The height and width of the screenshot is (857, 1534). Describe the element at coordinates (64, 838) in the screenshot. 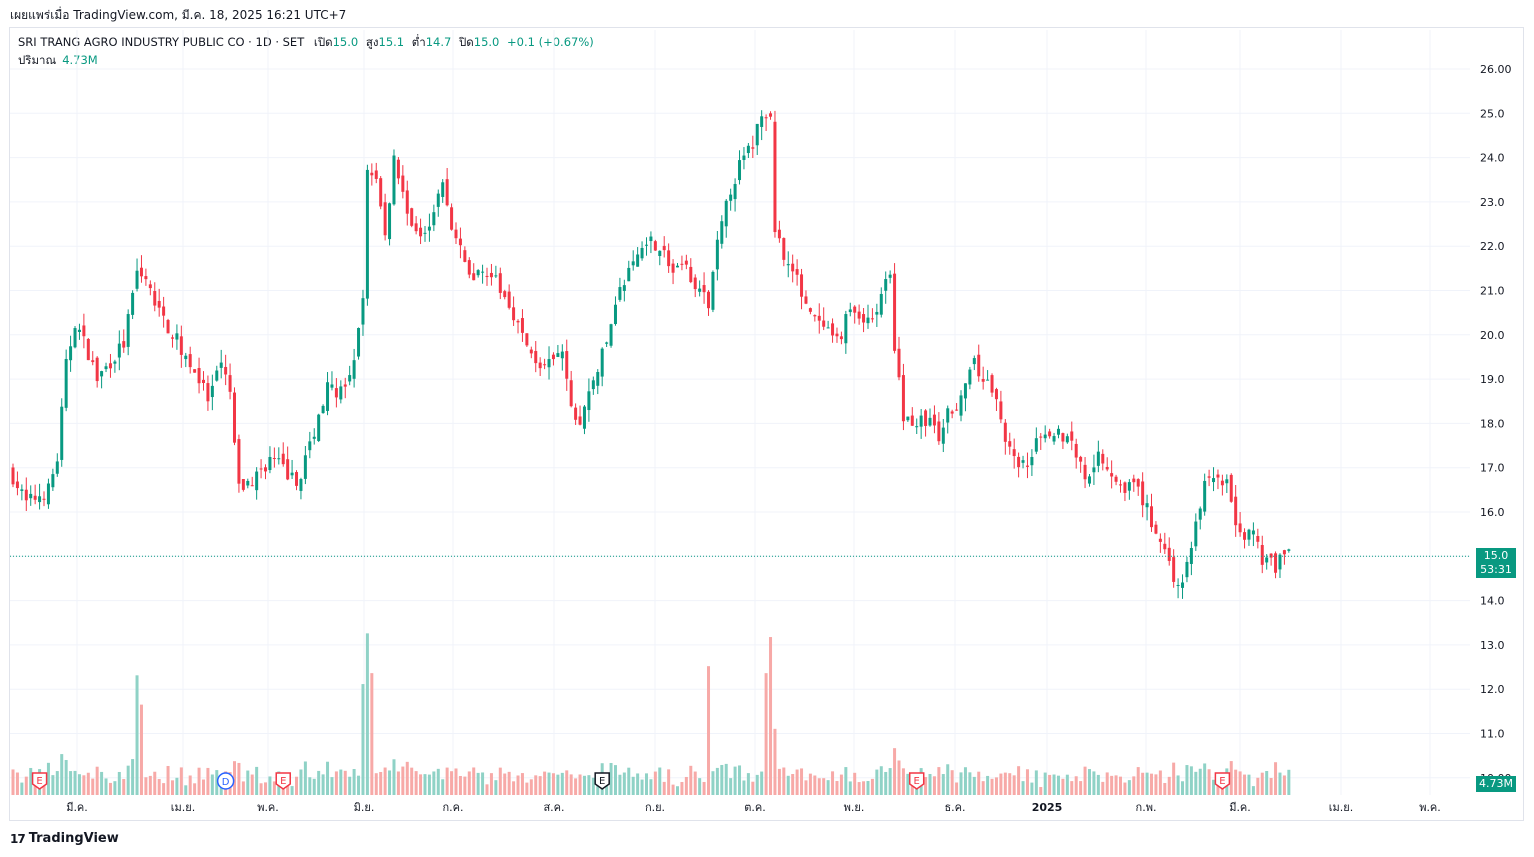

I see `tradingview-brand: 17 TradingView` at that location.